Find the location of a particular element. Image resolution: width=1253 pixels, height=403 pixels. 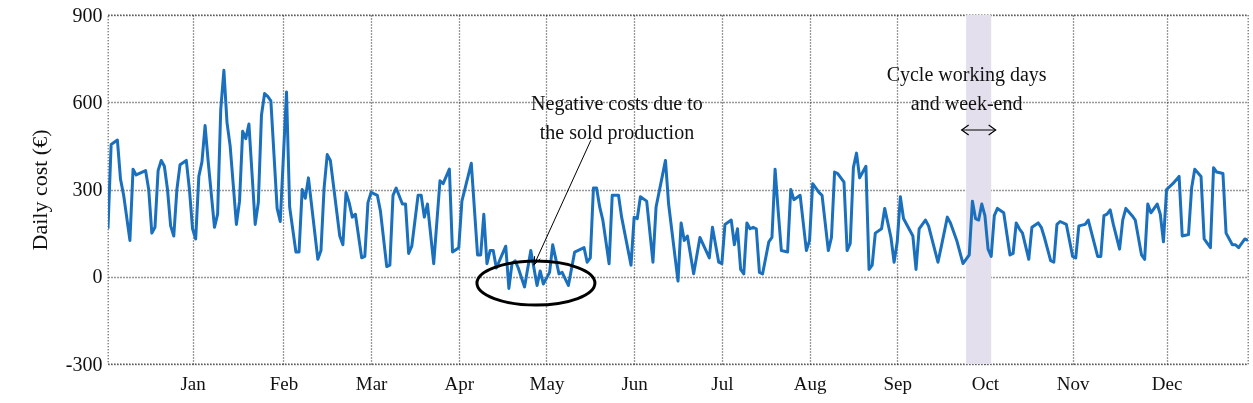

x-tick-label: Aug is located at coordinates (810, 383).